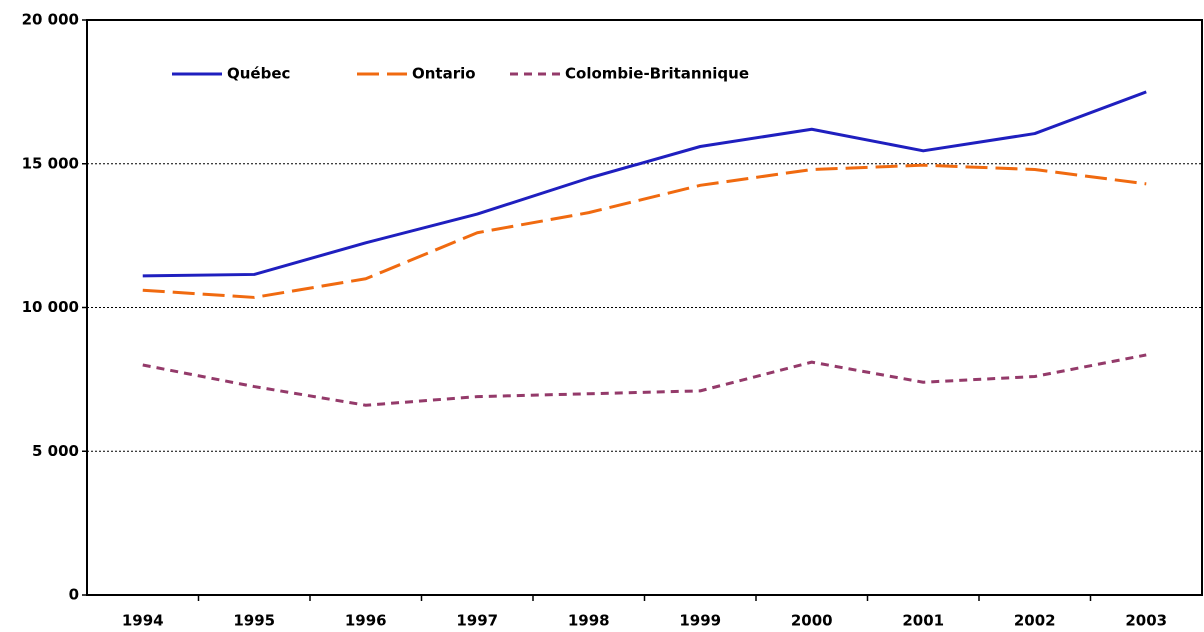 This screenshot has width=1204, height=632. What do you see at coordinates (50, 20) in the screenshot?
I see `y-tick-label: 20 000` at bounding box center [50, 20].